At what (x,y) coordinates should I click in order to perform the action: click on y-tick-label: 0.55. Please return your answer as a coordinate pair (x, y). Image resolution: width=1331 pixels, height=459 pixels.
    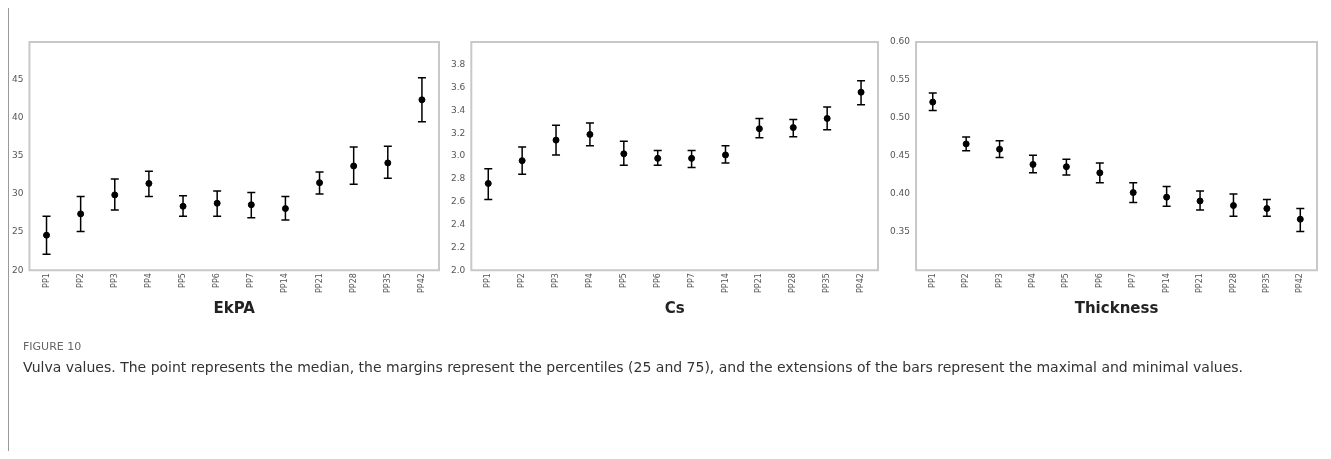
    Looking at the image, I should click on (900, 79).